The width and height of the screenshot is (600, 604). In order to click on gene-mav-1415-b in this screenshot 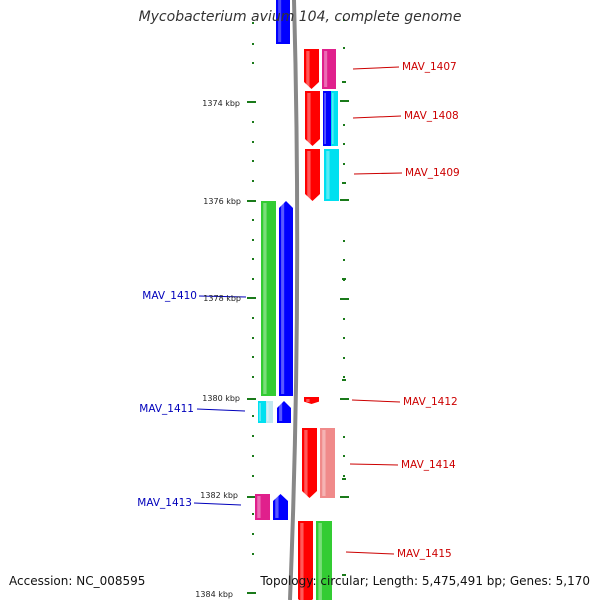, I will do `click(324, 562)`.